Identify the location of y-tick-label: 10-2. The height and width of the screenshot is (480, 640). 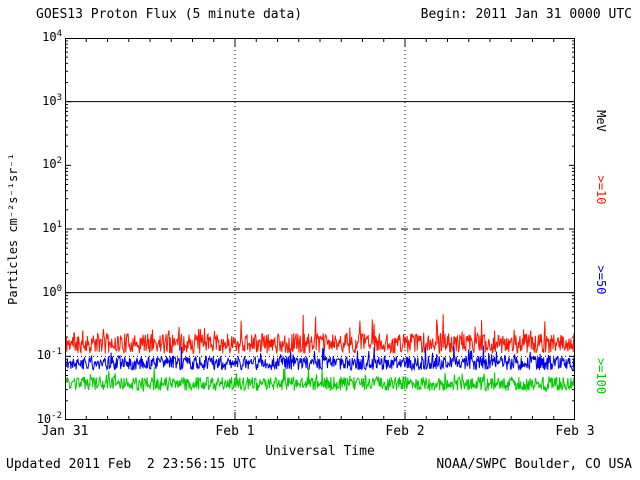
(49, 418).